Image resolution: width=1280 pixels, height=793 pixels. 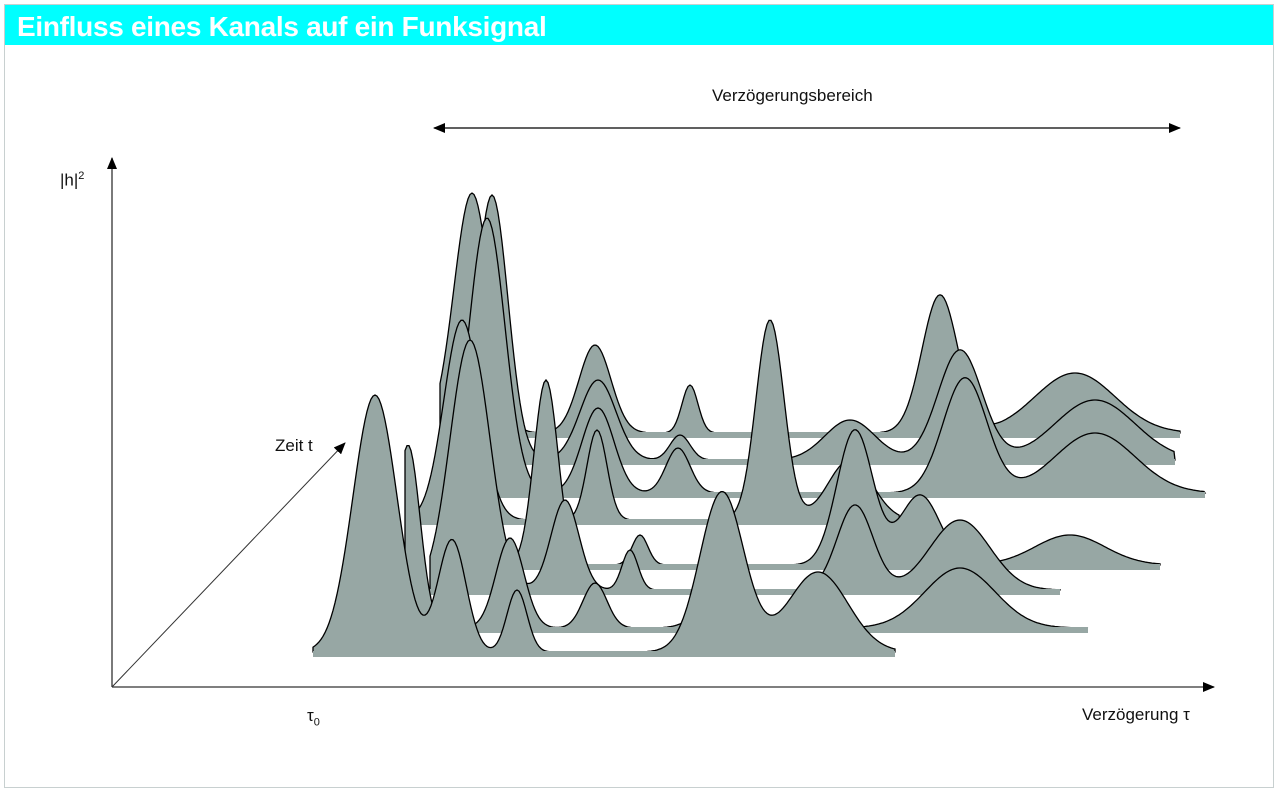 I want to click on title-bar: Einfluss eines Kanals auf ein Funksignal, so click(x=639, y=25).